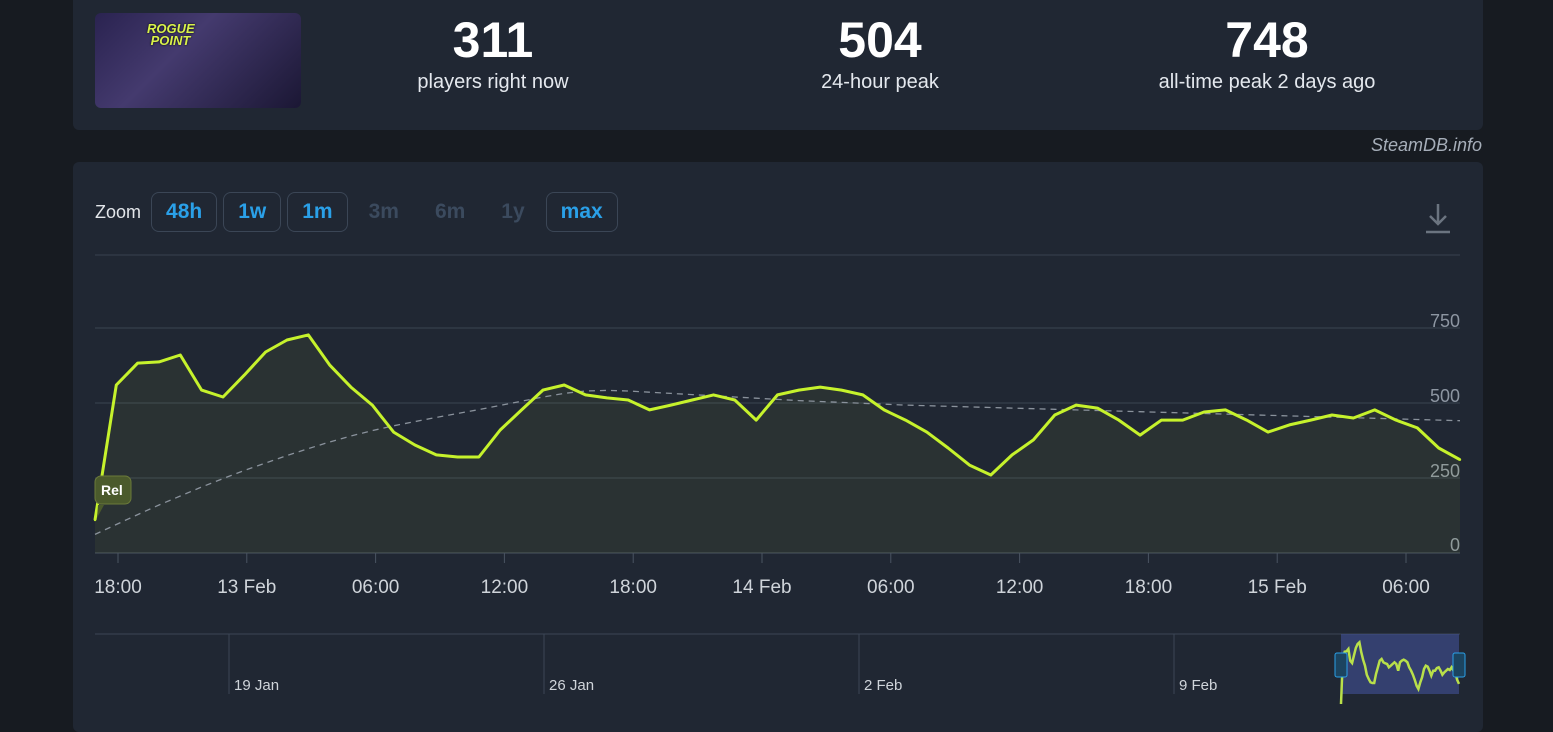  What do you see at coordinates (112, 490) in the screenshot?
I see `release-label: Rel` at bounding box center [112, 490].